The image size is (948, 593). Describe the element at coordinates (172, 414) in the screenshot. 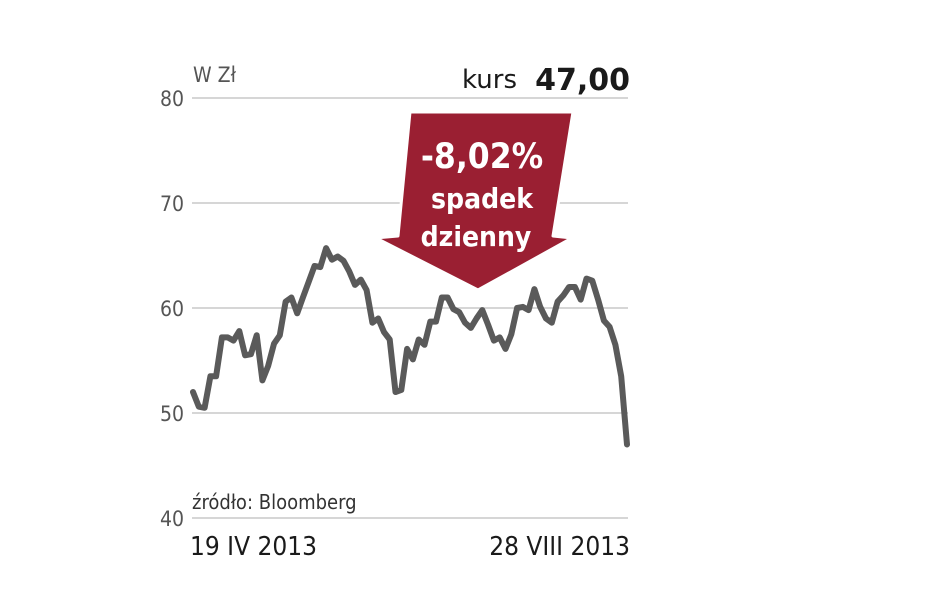

I see `y-tick-label-50: 50` at that location.